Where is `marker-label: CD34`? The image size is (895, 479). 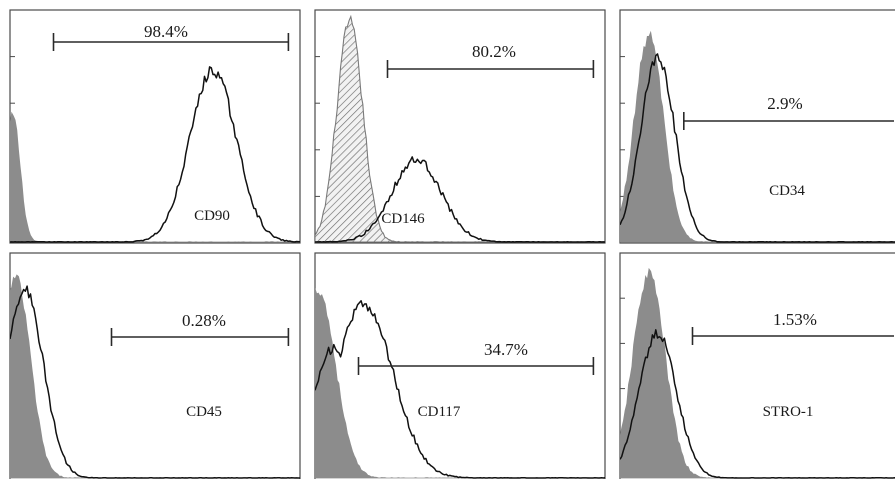 marker-label: CD34 is located at coordinates (787, 191).